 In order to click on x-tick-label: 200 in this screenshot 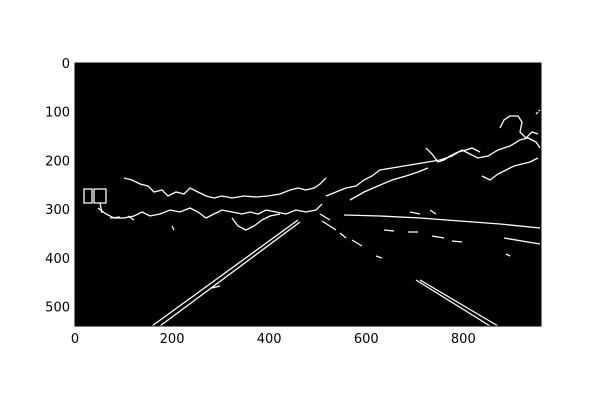, I will do `click(172, 339)`.